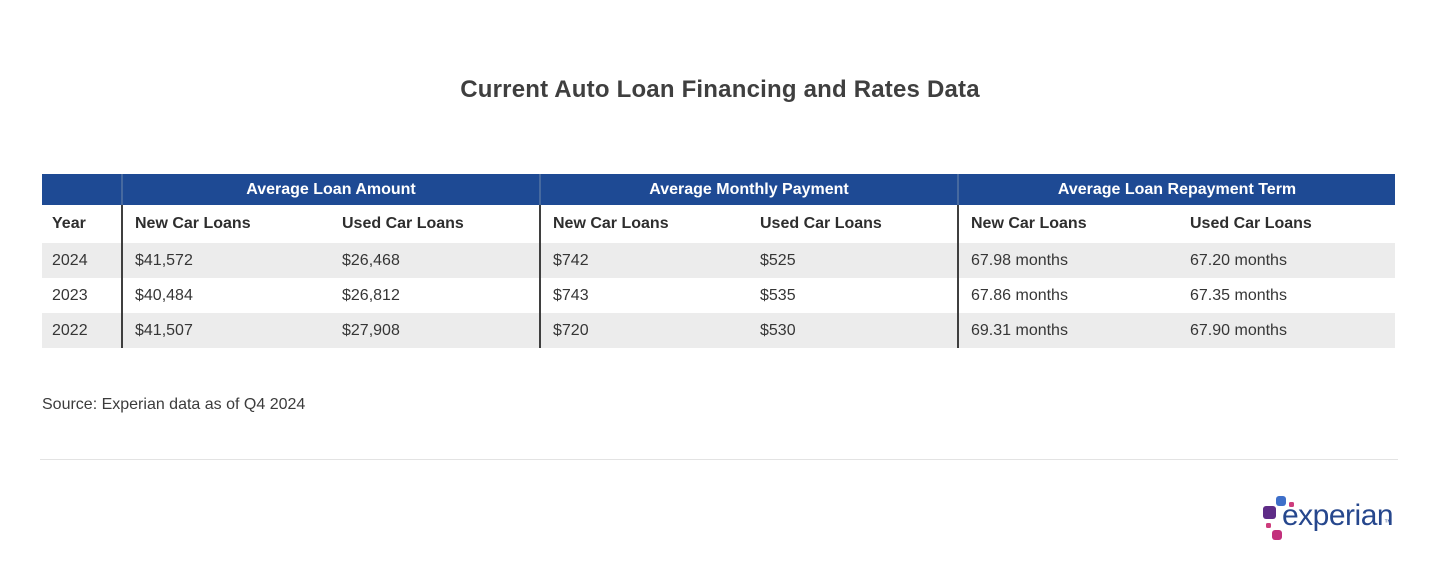 The height and width of the screenshot is (576, 1440). Describe the element at coordinates (1269, 512) in the screenshot. I see `logo-purple-square-icon` at that location.